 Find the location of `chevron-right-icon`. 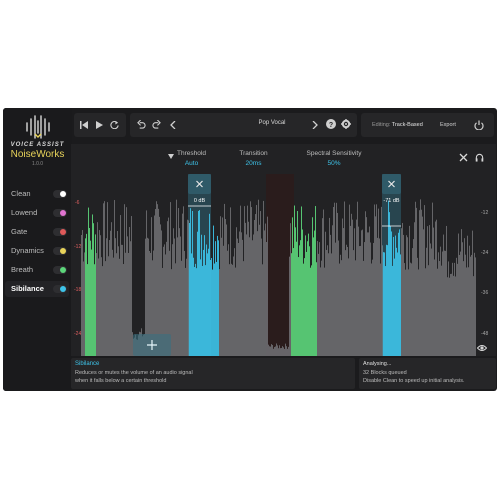

chevron-right-icon is located at coordinates (315, 125).